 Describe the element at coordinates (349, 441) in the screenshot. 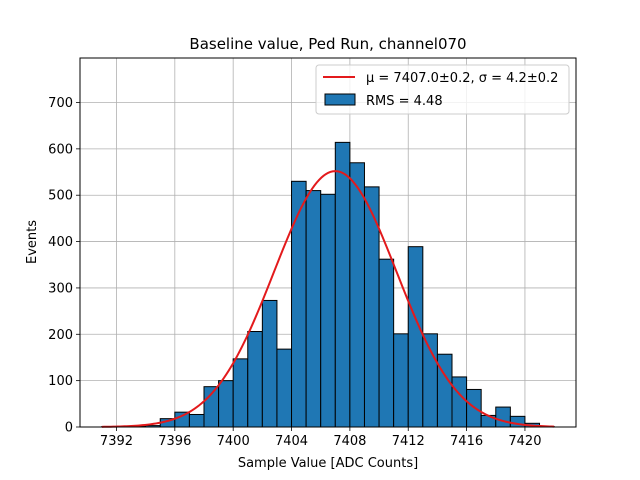

I see `x-tick-label: 7408` at that location.